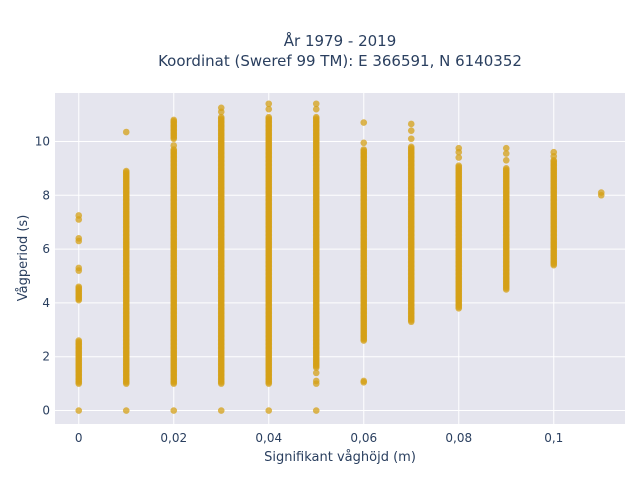 This screenshot has height=484, width=640. I want to click on x-tick-label: 0,06, so click(363, 438).